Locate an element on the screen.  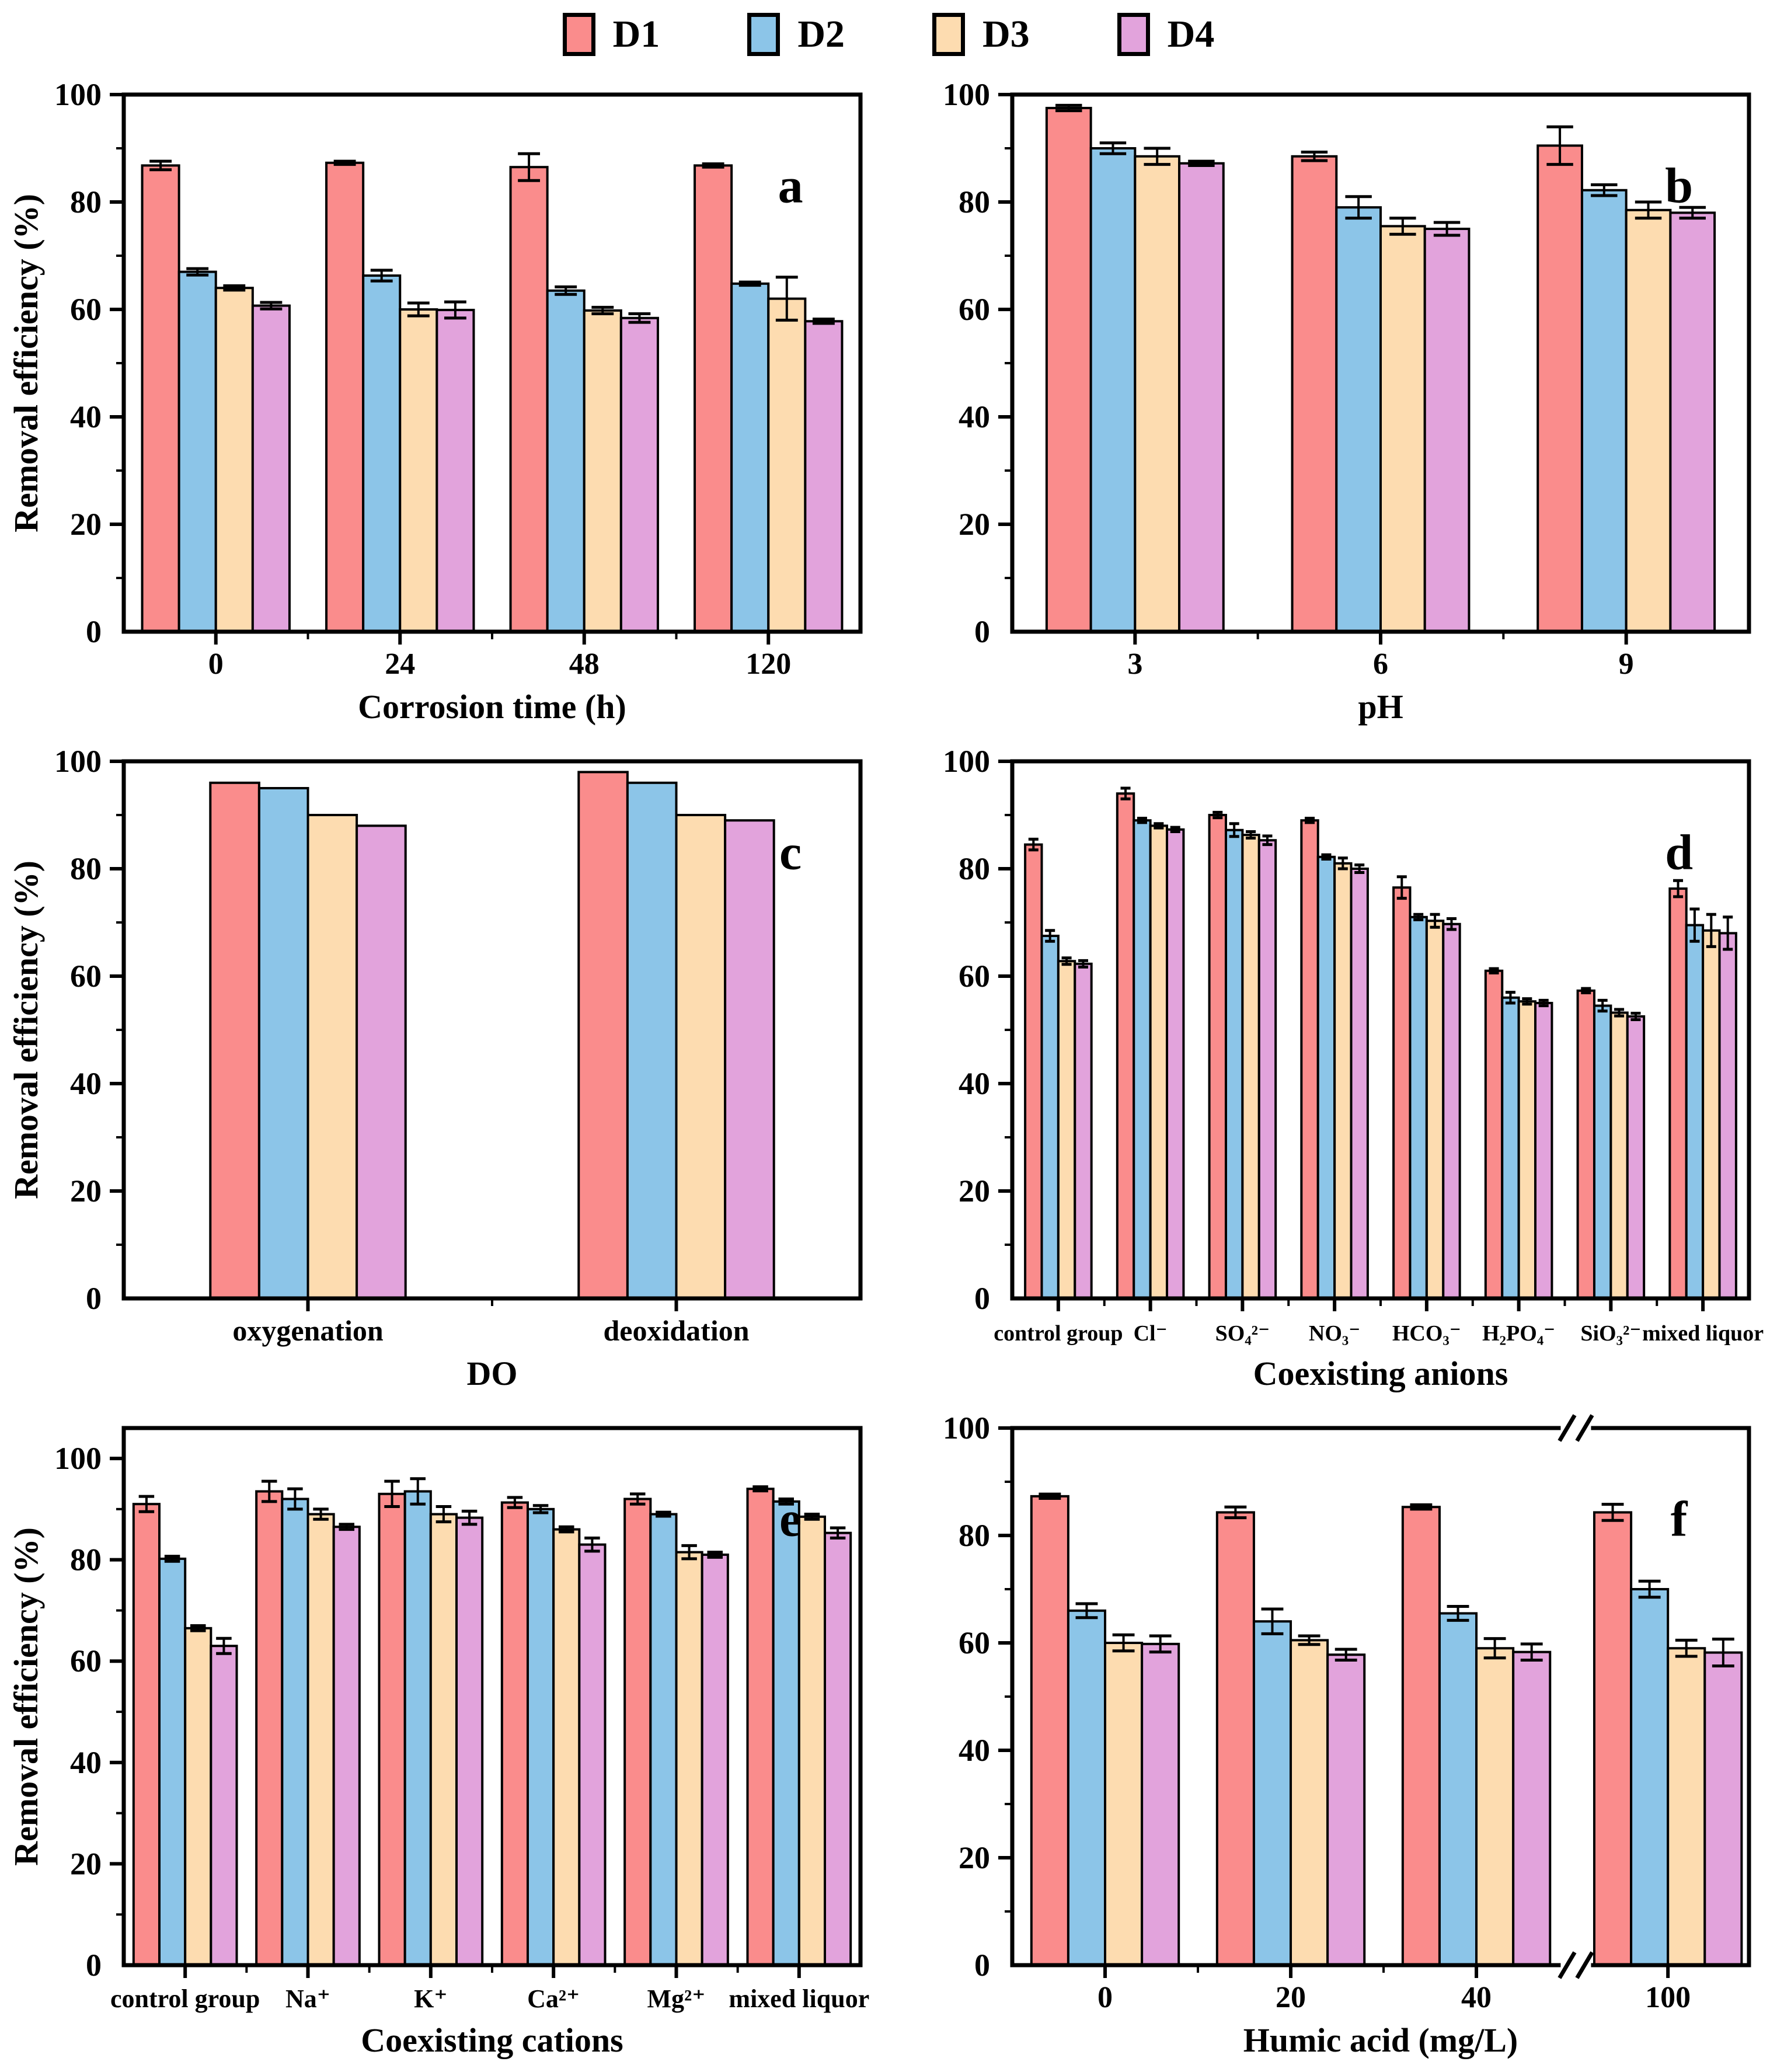
x-tick-label: 100 is located at coordinates (1668, 1997).